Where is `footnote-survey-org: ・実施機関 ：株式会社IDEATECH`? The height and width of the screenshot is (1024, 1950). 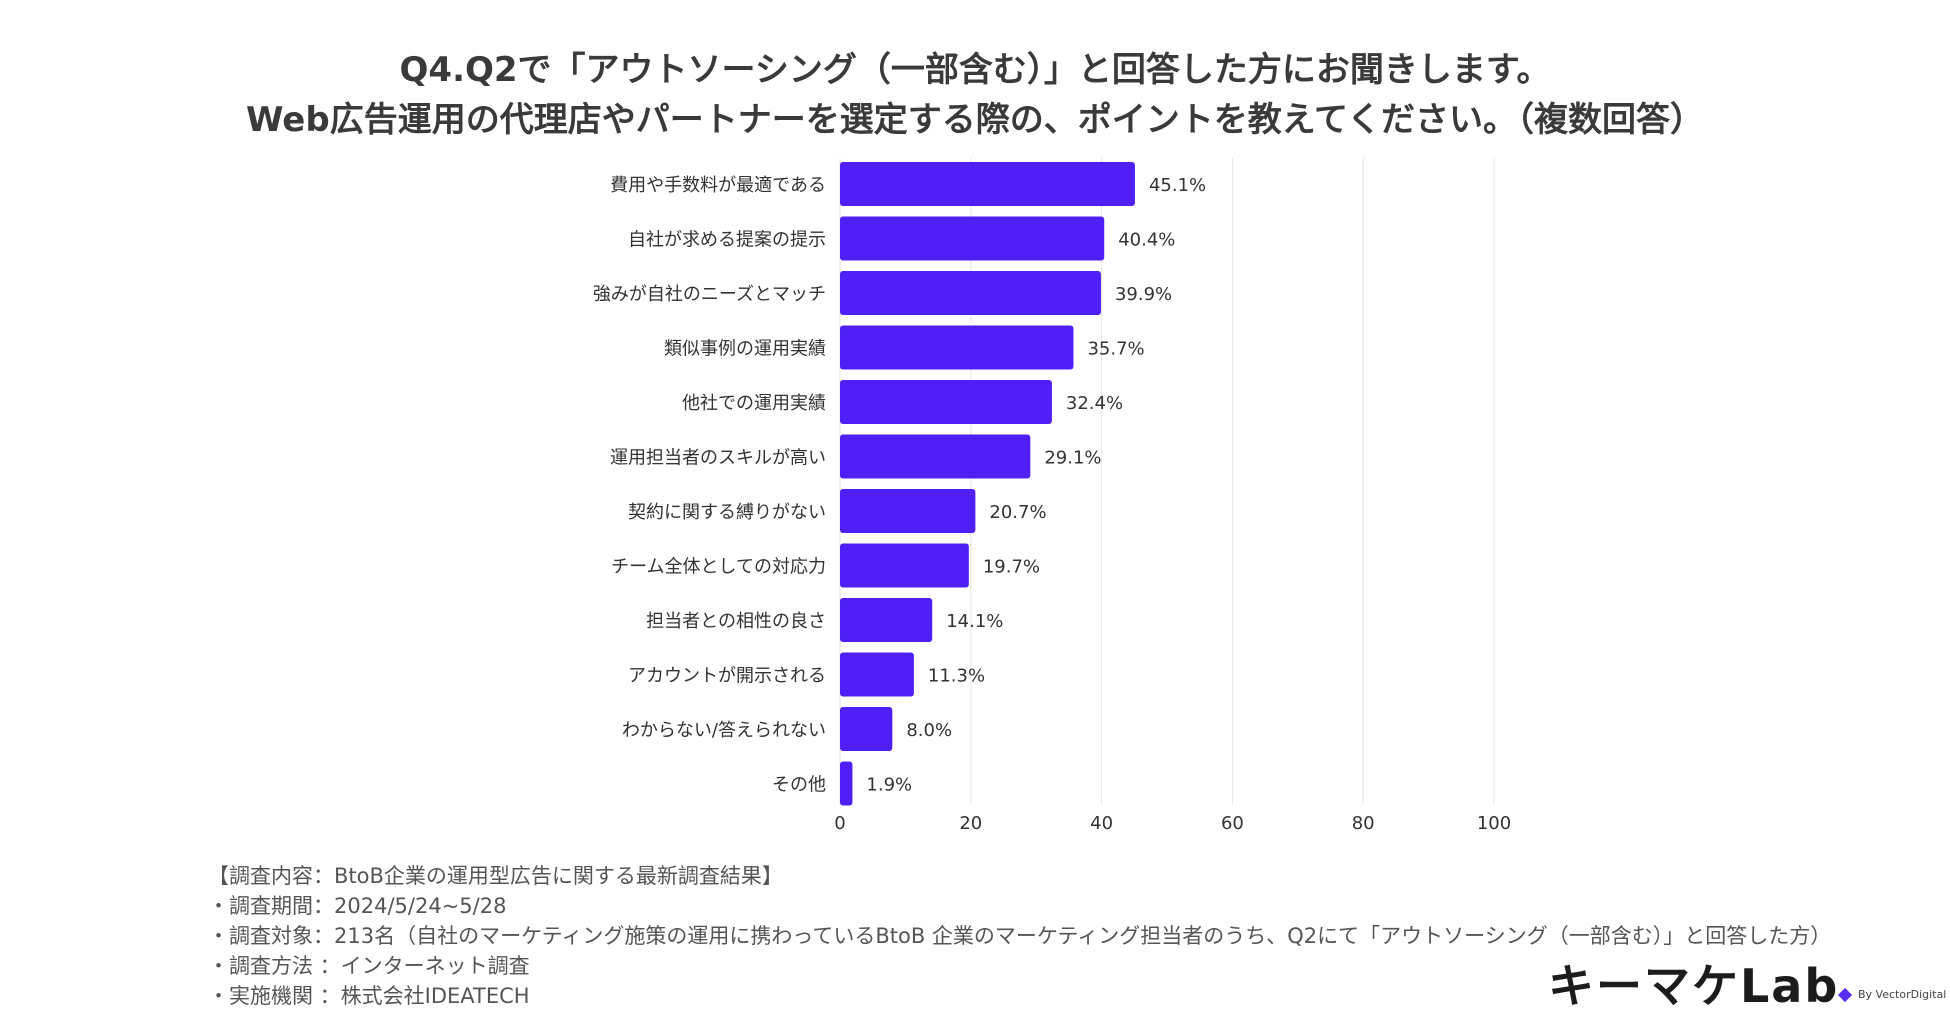
footnote-survey-org: ・実施機関 ：株式会社IDEATECH is located at coordinates (369, 996).